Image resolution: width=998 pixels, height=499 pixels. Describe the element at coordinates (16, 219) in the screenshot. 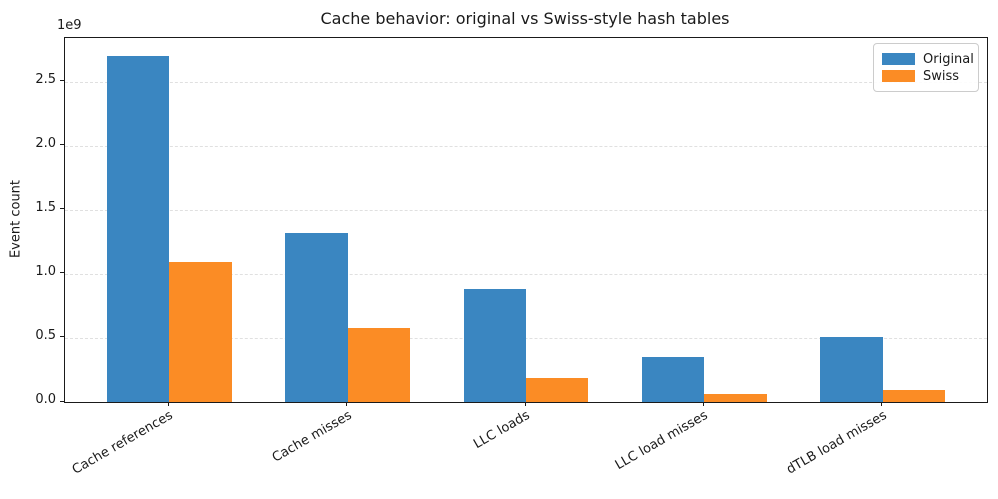

I see `y-axis-label: Event count` at that location.